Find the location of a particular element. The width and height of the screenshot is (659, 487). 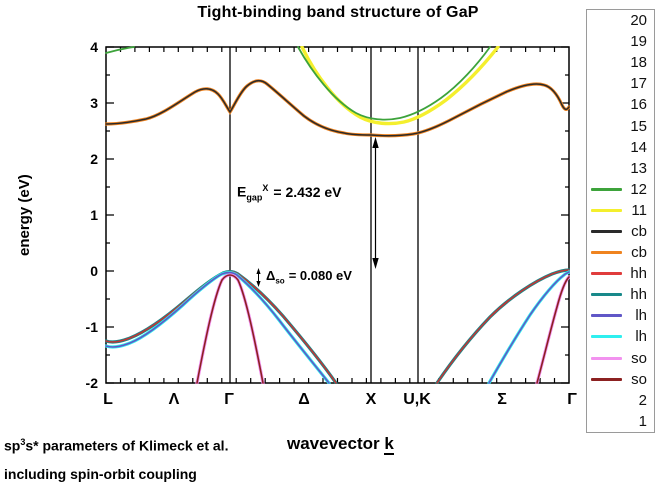

y-tick-label: 2 is located at coordinates (94, 159).